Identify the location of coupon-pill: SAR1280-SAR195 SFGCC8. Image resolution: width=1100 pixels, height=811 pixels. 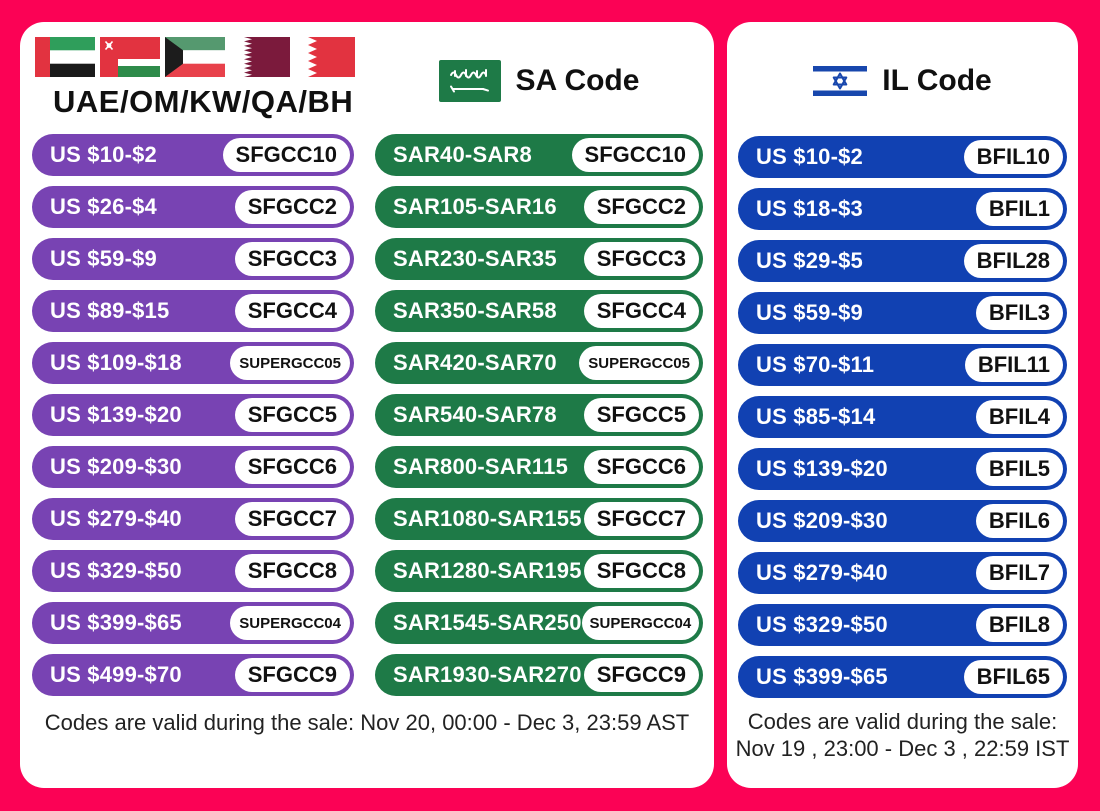
(539, 571).